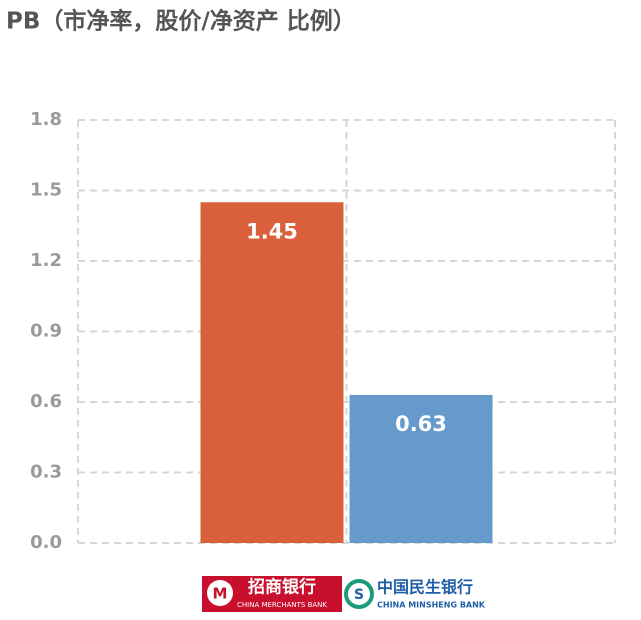 This screenshot has height=620, width=641. I want to click on logo-icon-m: M, so click(220, 594).